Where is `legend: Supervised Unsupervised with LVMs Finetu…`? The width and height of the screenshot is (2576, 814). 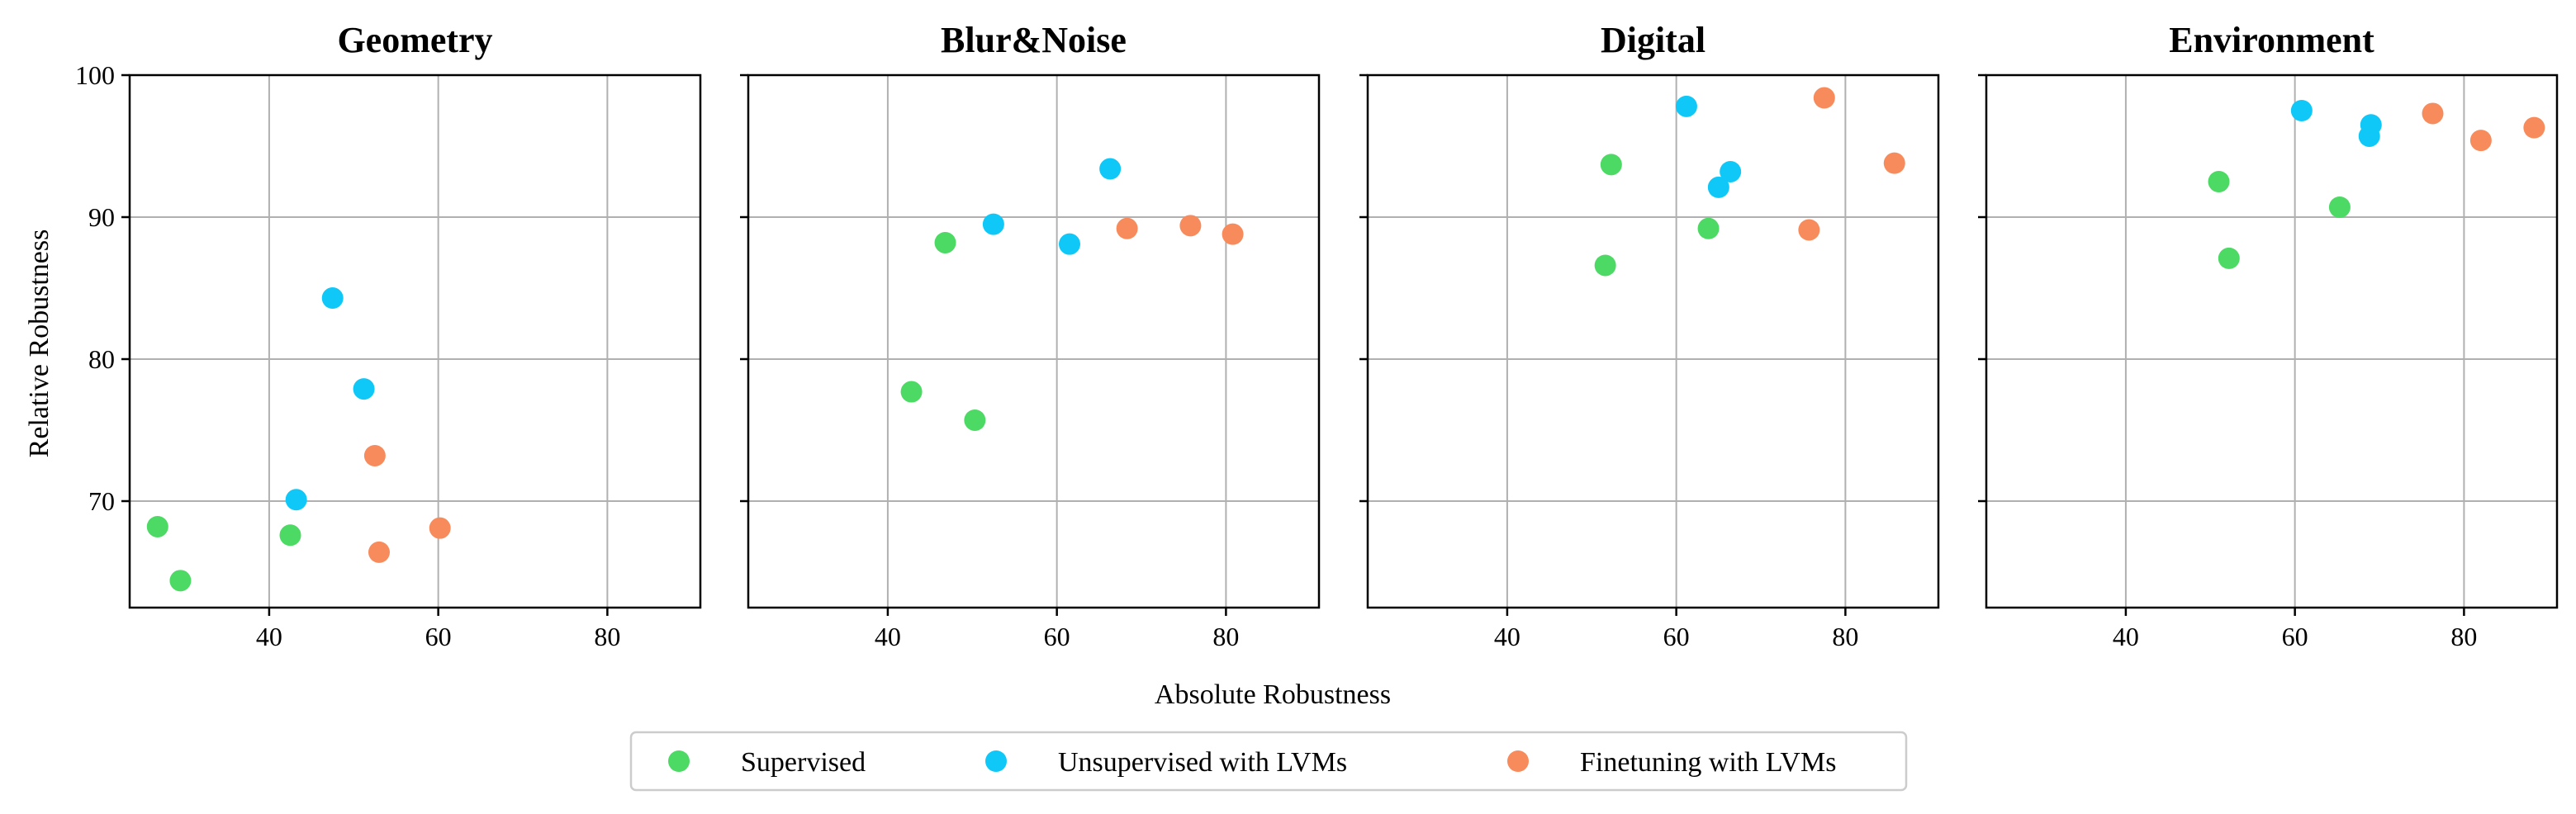 legend: Supervised Unsupervised with LVMs Finetu… is located at coordinates (1268, 762).